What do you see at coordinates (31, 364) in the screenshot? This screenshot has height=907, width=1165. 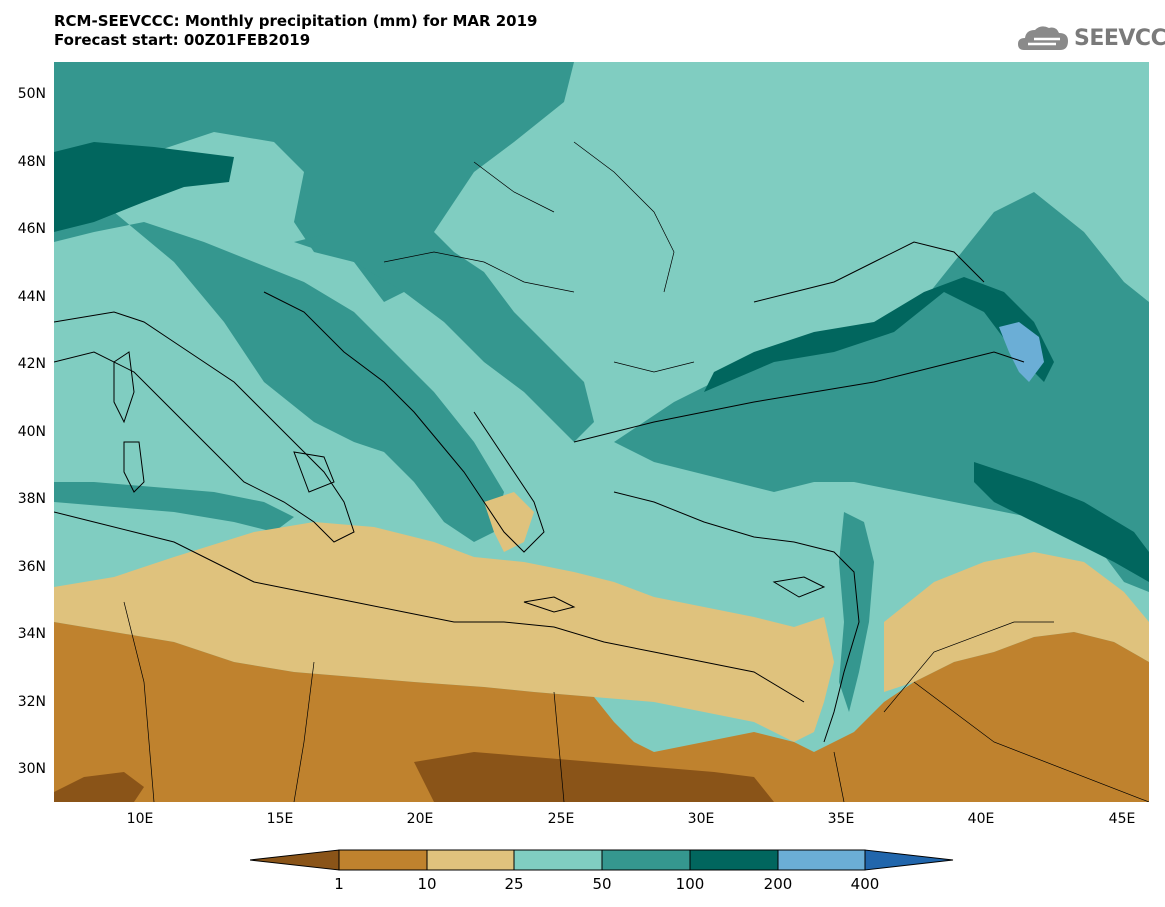 I see `y-tick-42n: 42N` at bounding box center [31, 364].